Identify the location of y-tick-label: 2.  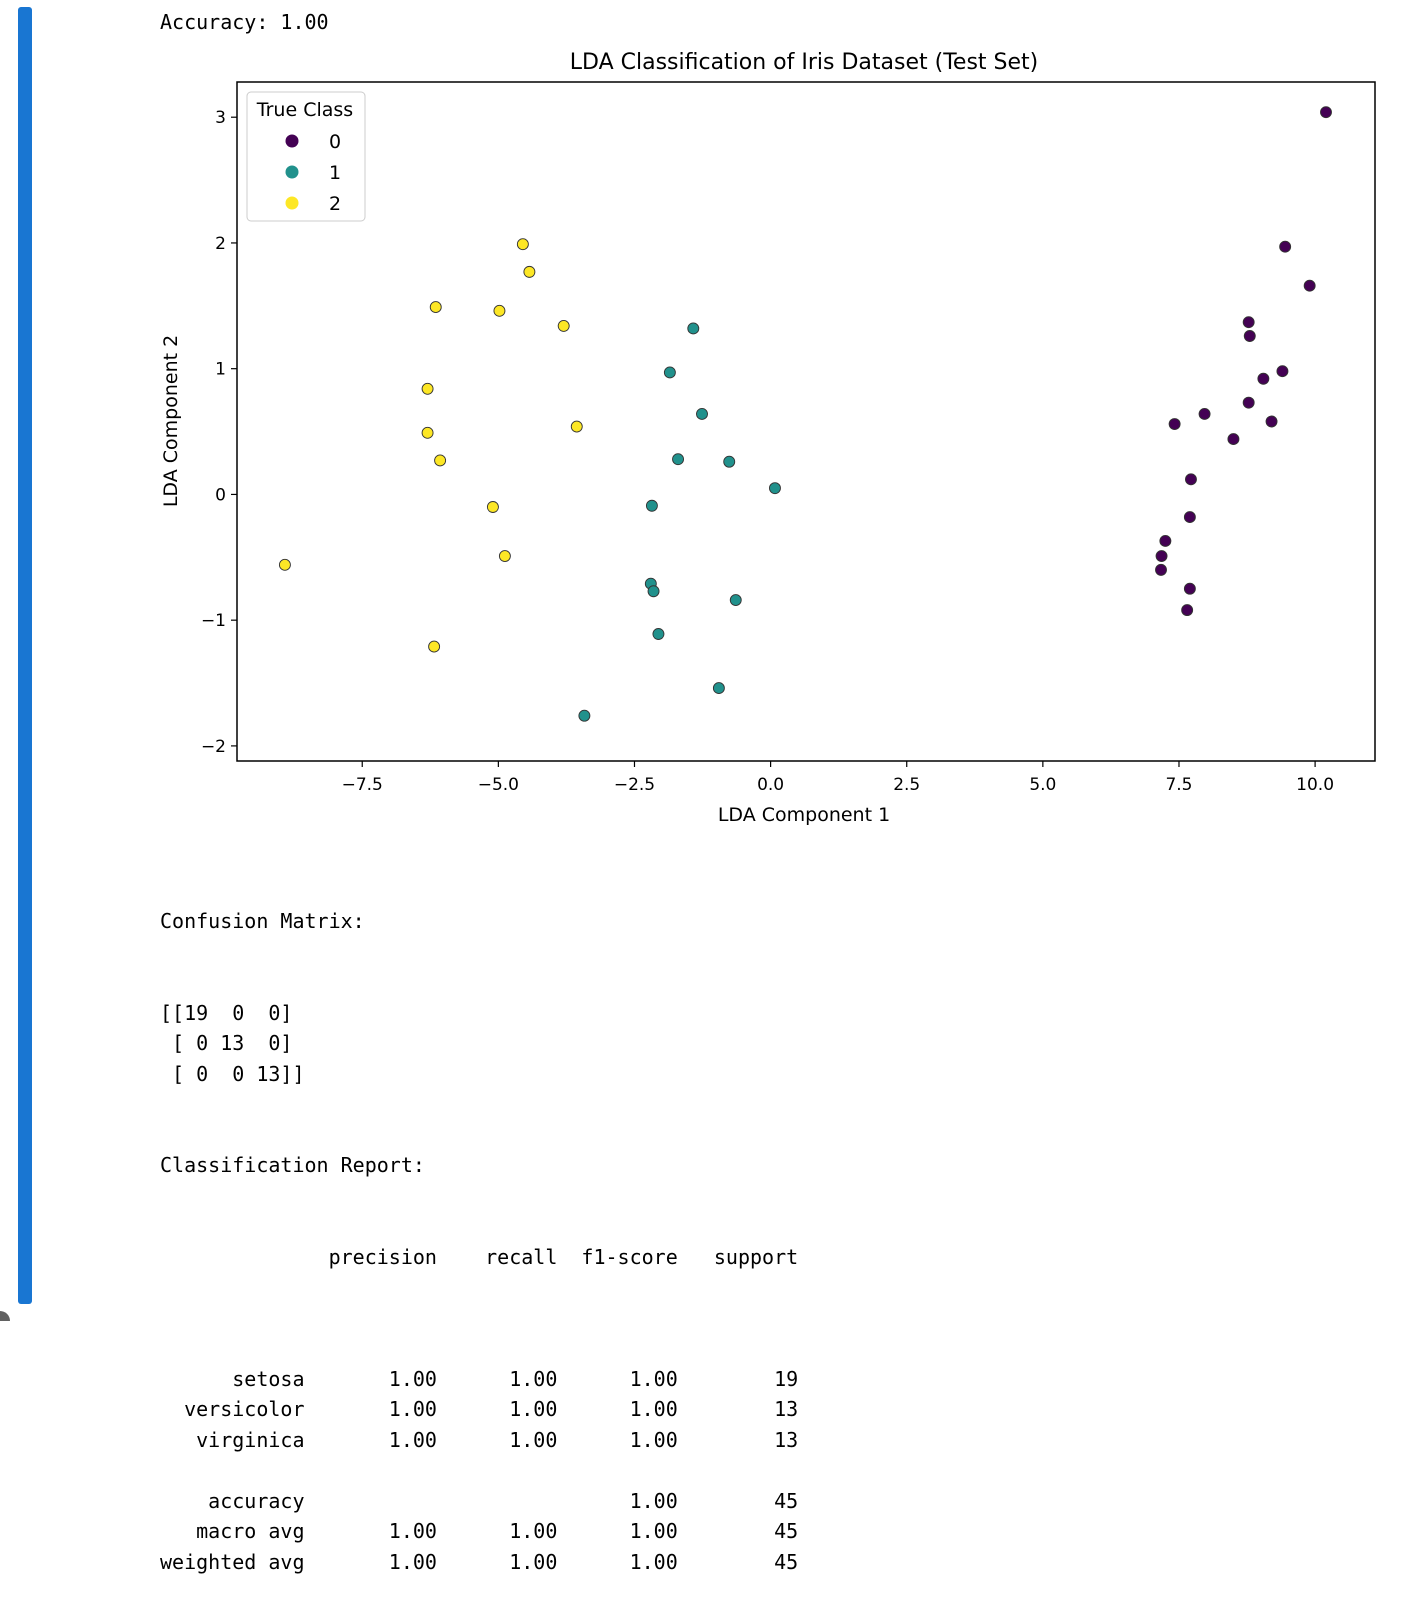
(220, 244).